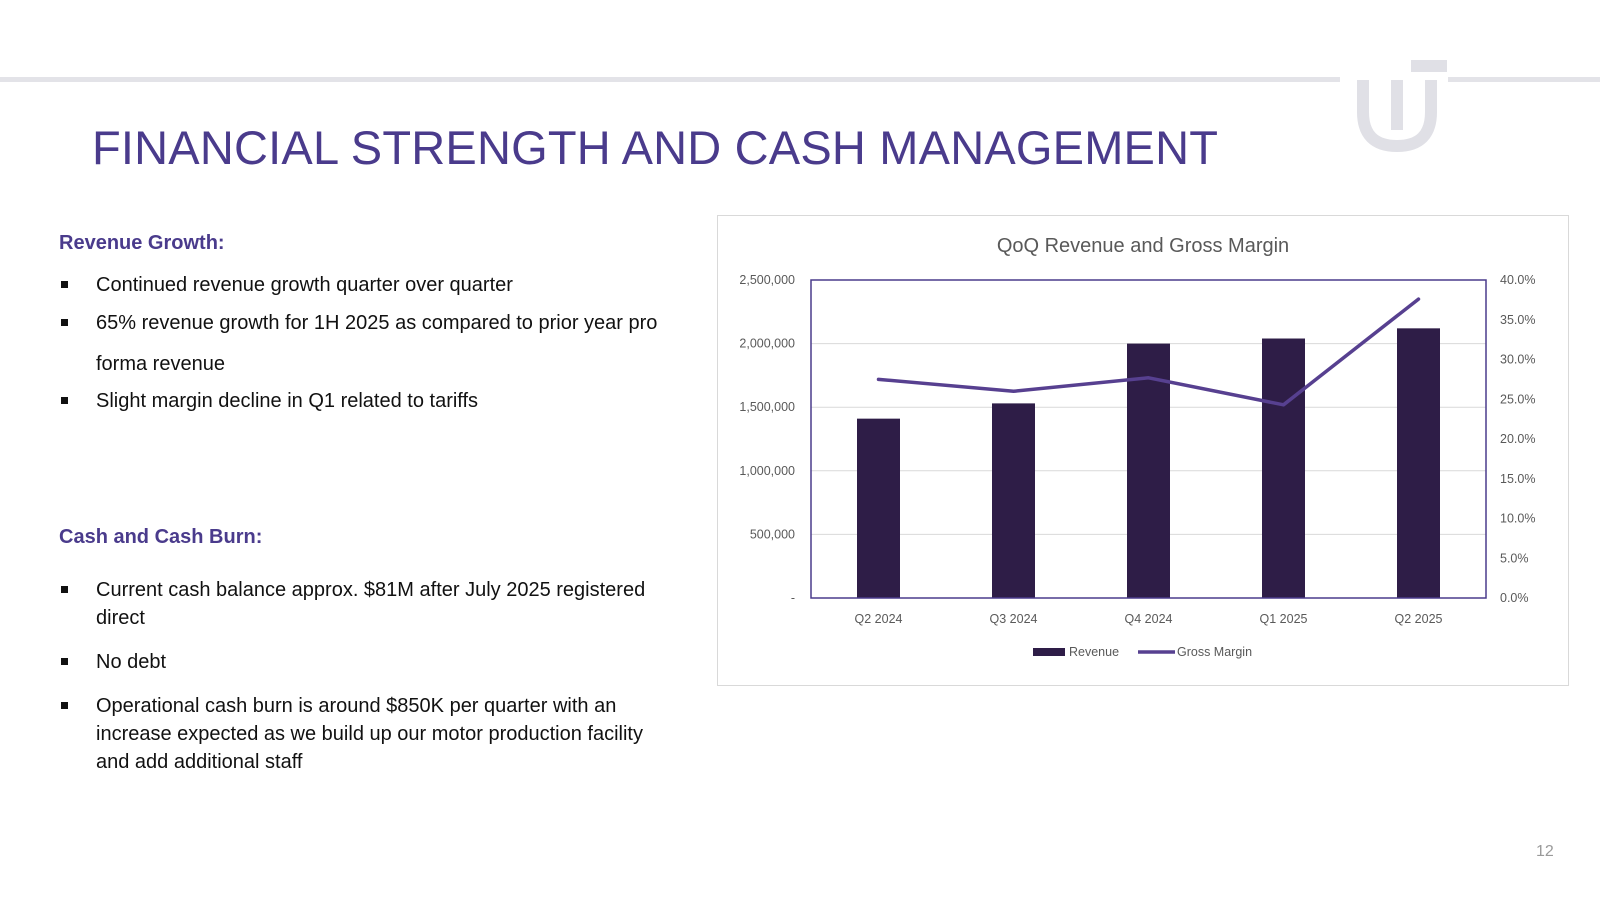 The image size is (1600, 900). What do you see at coordinates (1094, 652) in the screenshot?
I see `legend-label-revenue: Revenue` at bounding box center [1094, 652].